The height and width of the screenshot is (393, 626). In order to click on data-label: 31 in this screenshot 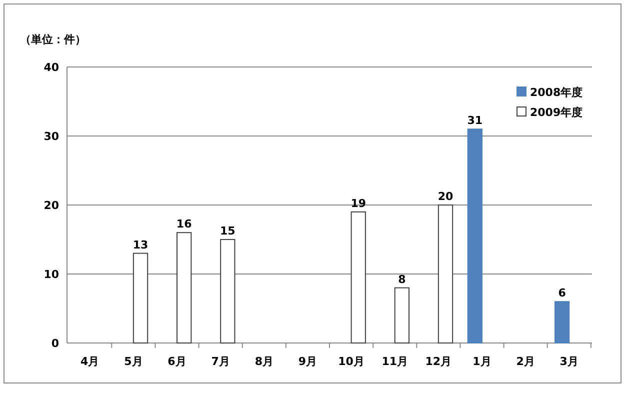, I will do `click(475, 121)`.